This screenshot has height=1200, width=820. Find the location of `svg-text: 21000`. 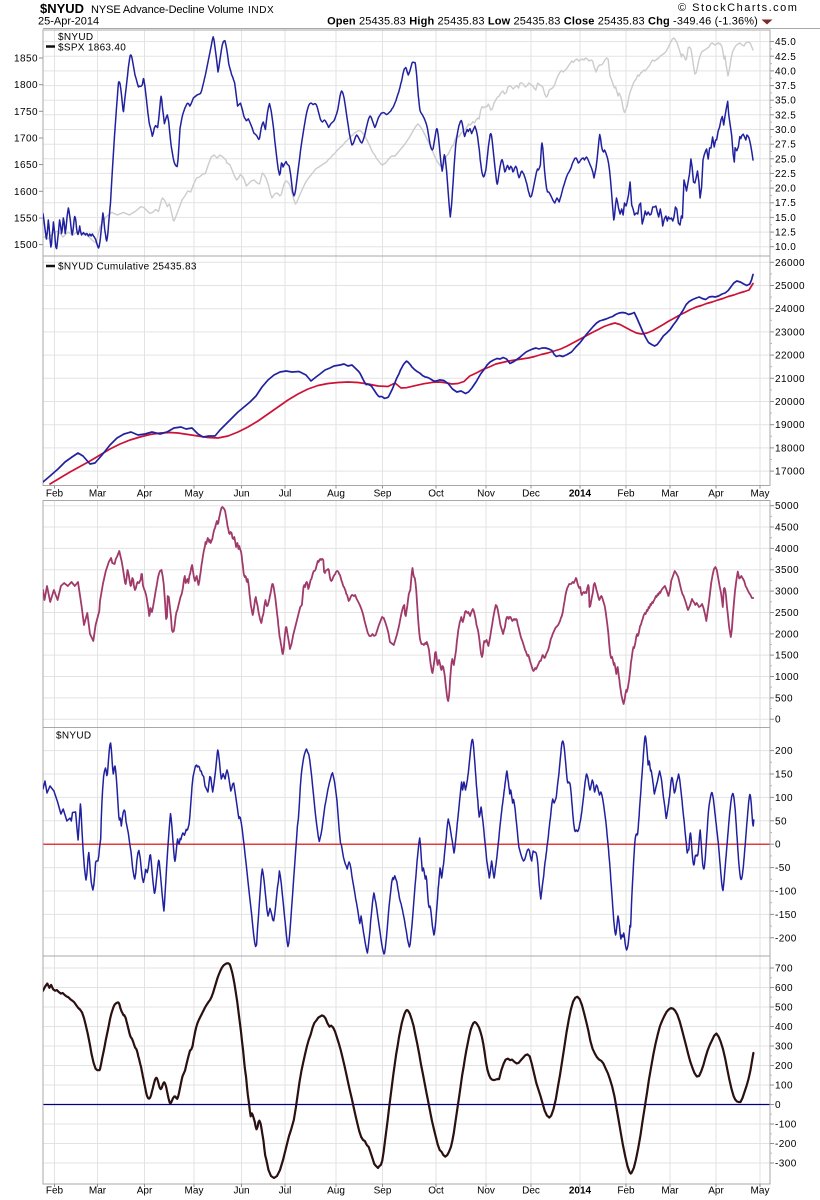

svg-text: 21000 is located at coordinates (790, 379).